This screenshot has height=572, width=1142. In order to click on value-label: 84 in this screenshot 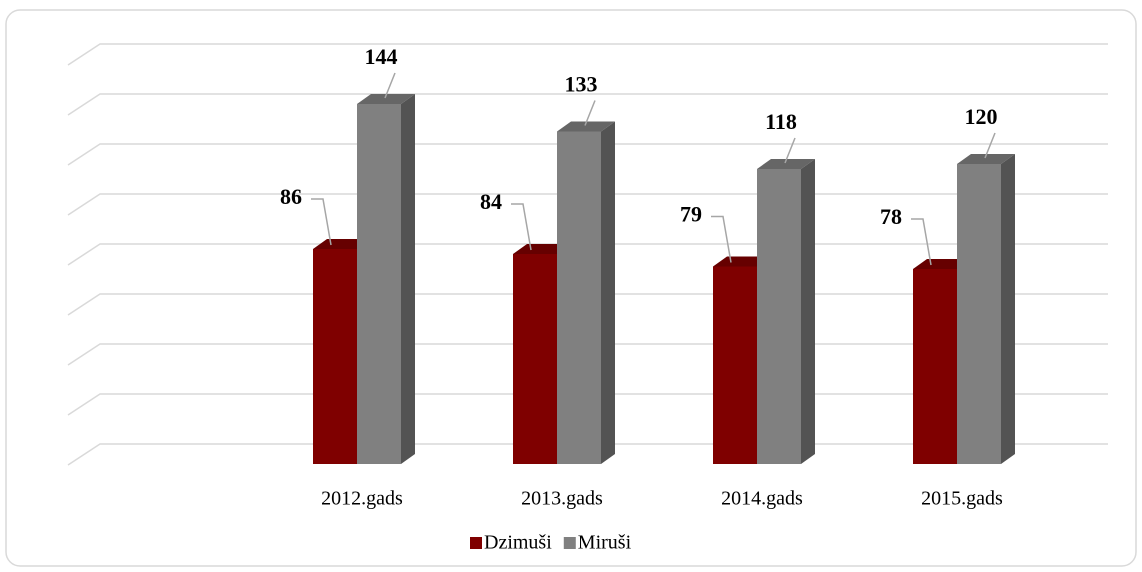, I will do `click(491, 201)`.